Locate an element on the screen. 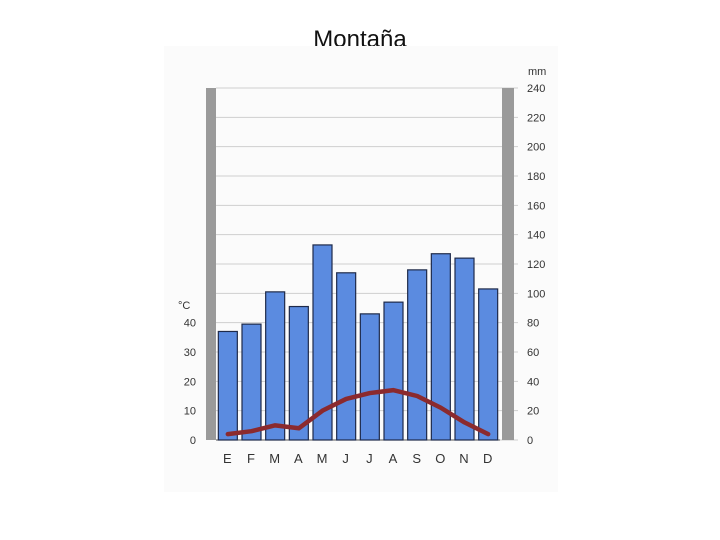 The height and width of the screenshot is (540, 720). temp-tick-label: 30 is located at coordinates (190, 353).